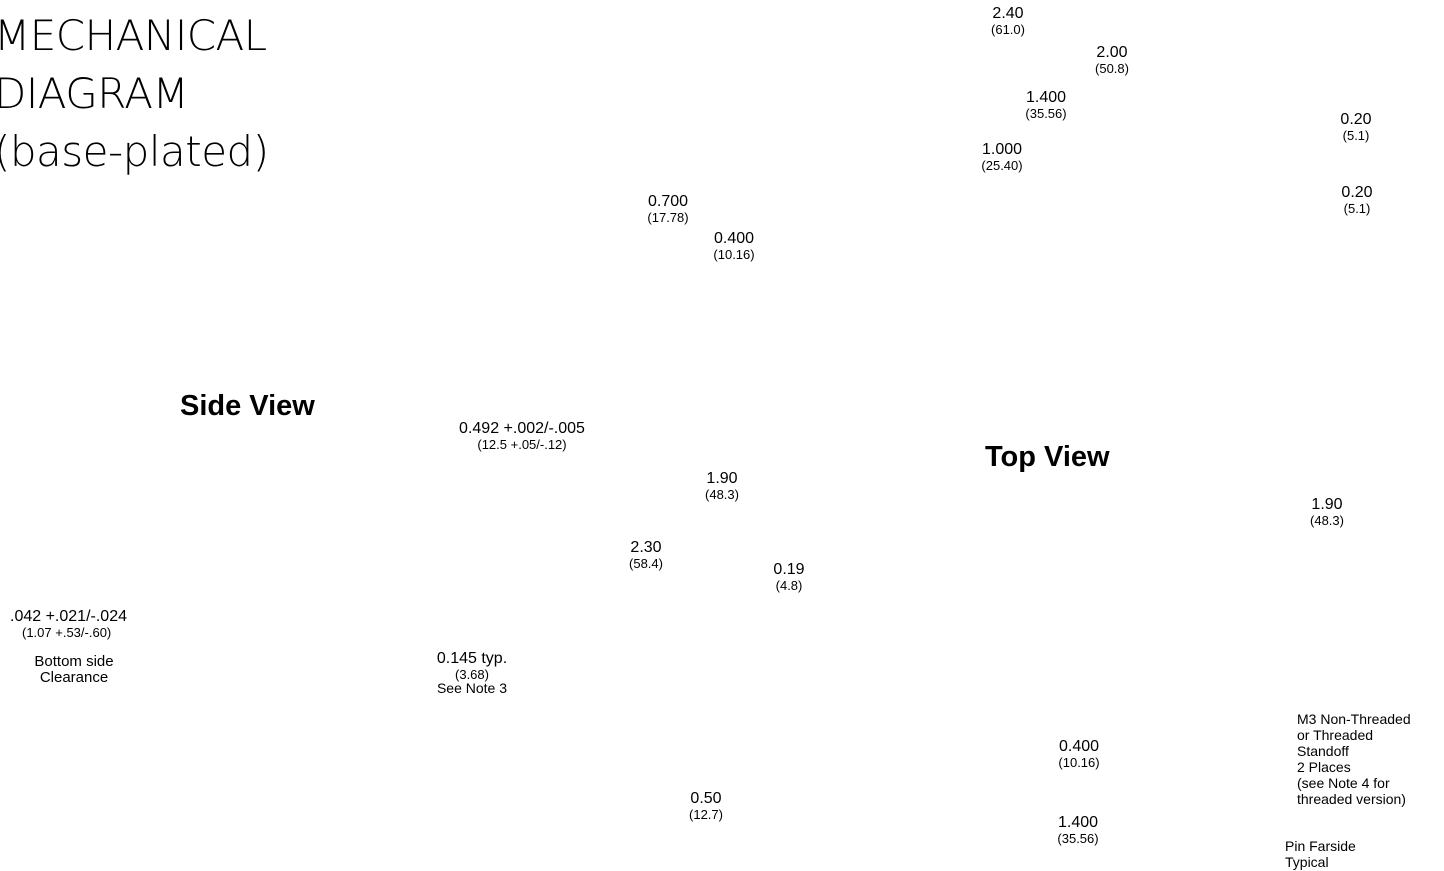 Image resolution: width=1444 pixels, height=871 pixels. I want to click on note-line: (see Note 4 for, so click(1343, 783).